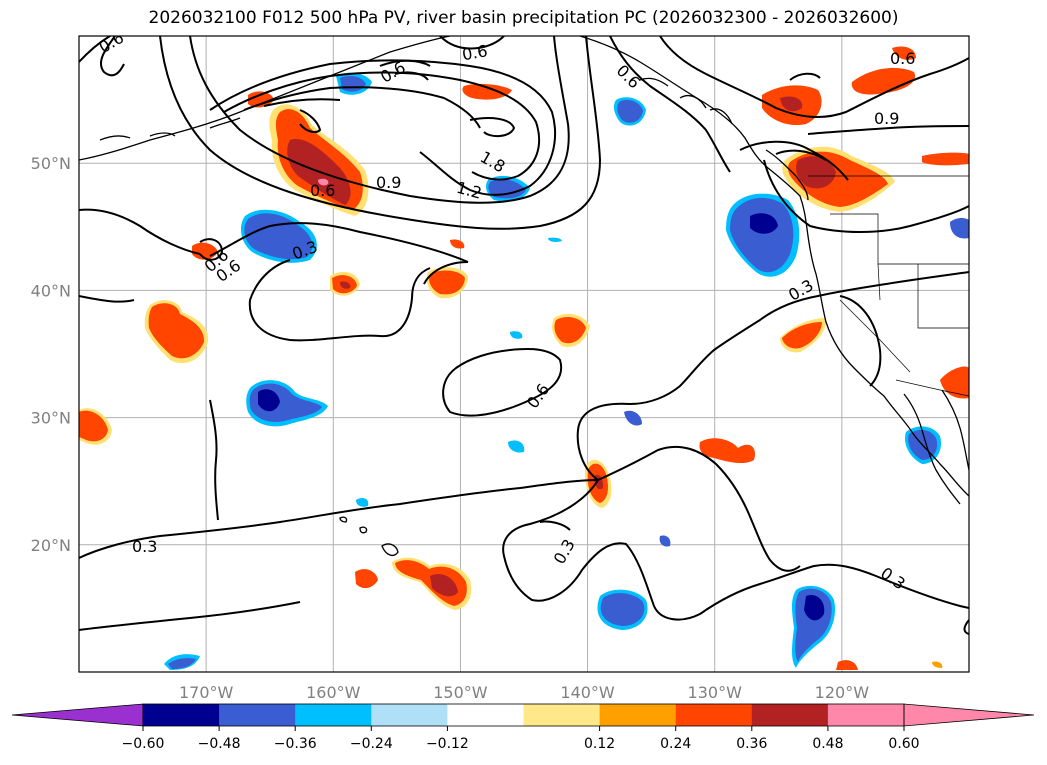  I want to click on colorbar-tick-label: −0.12, so click(447, 744).